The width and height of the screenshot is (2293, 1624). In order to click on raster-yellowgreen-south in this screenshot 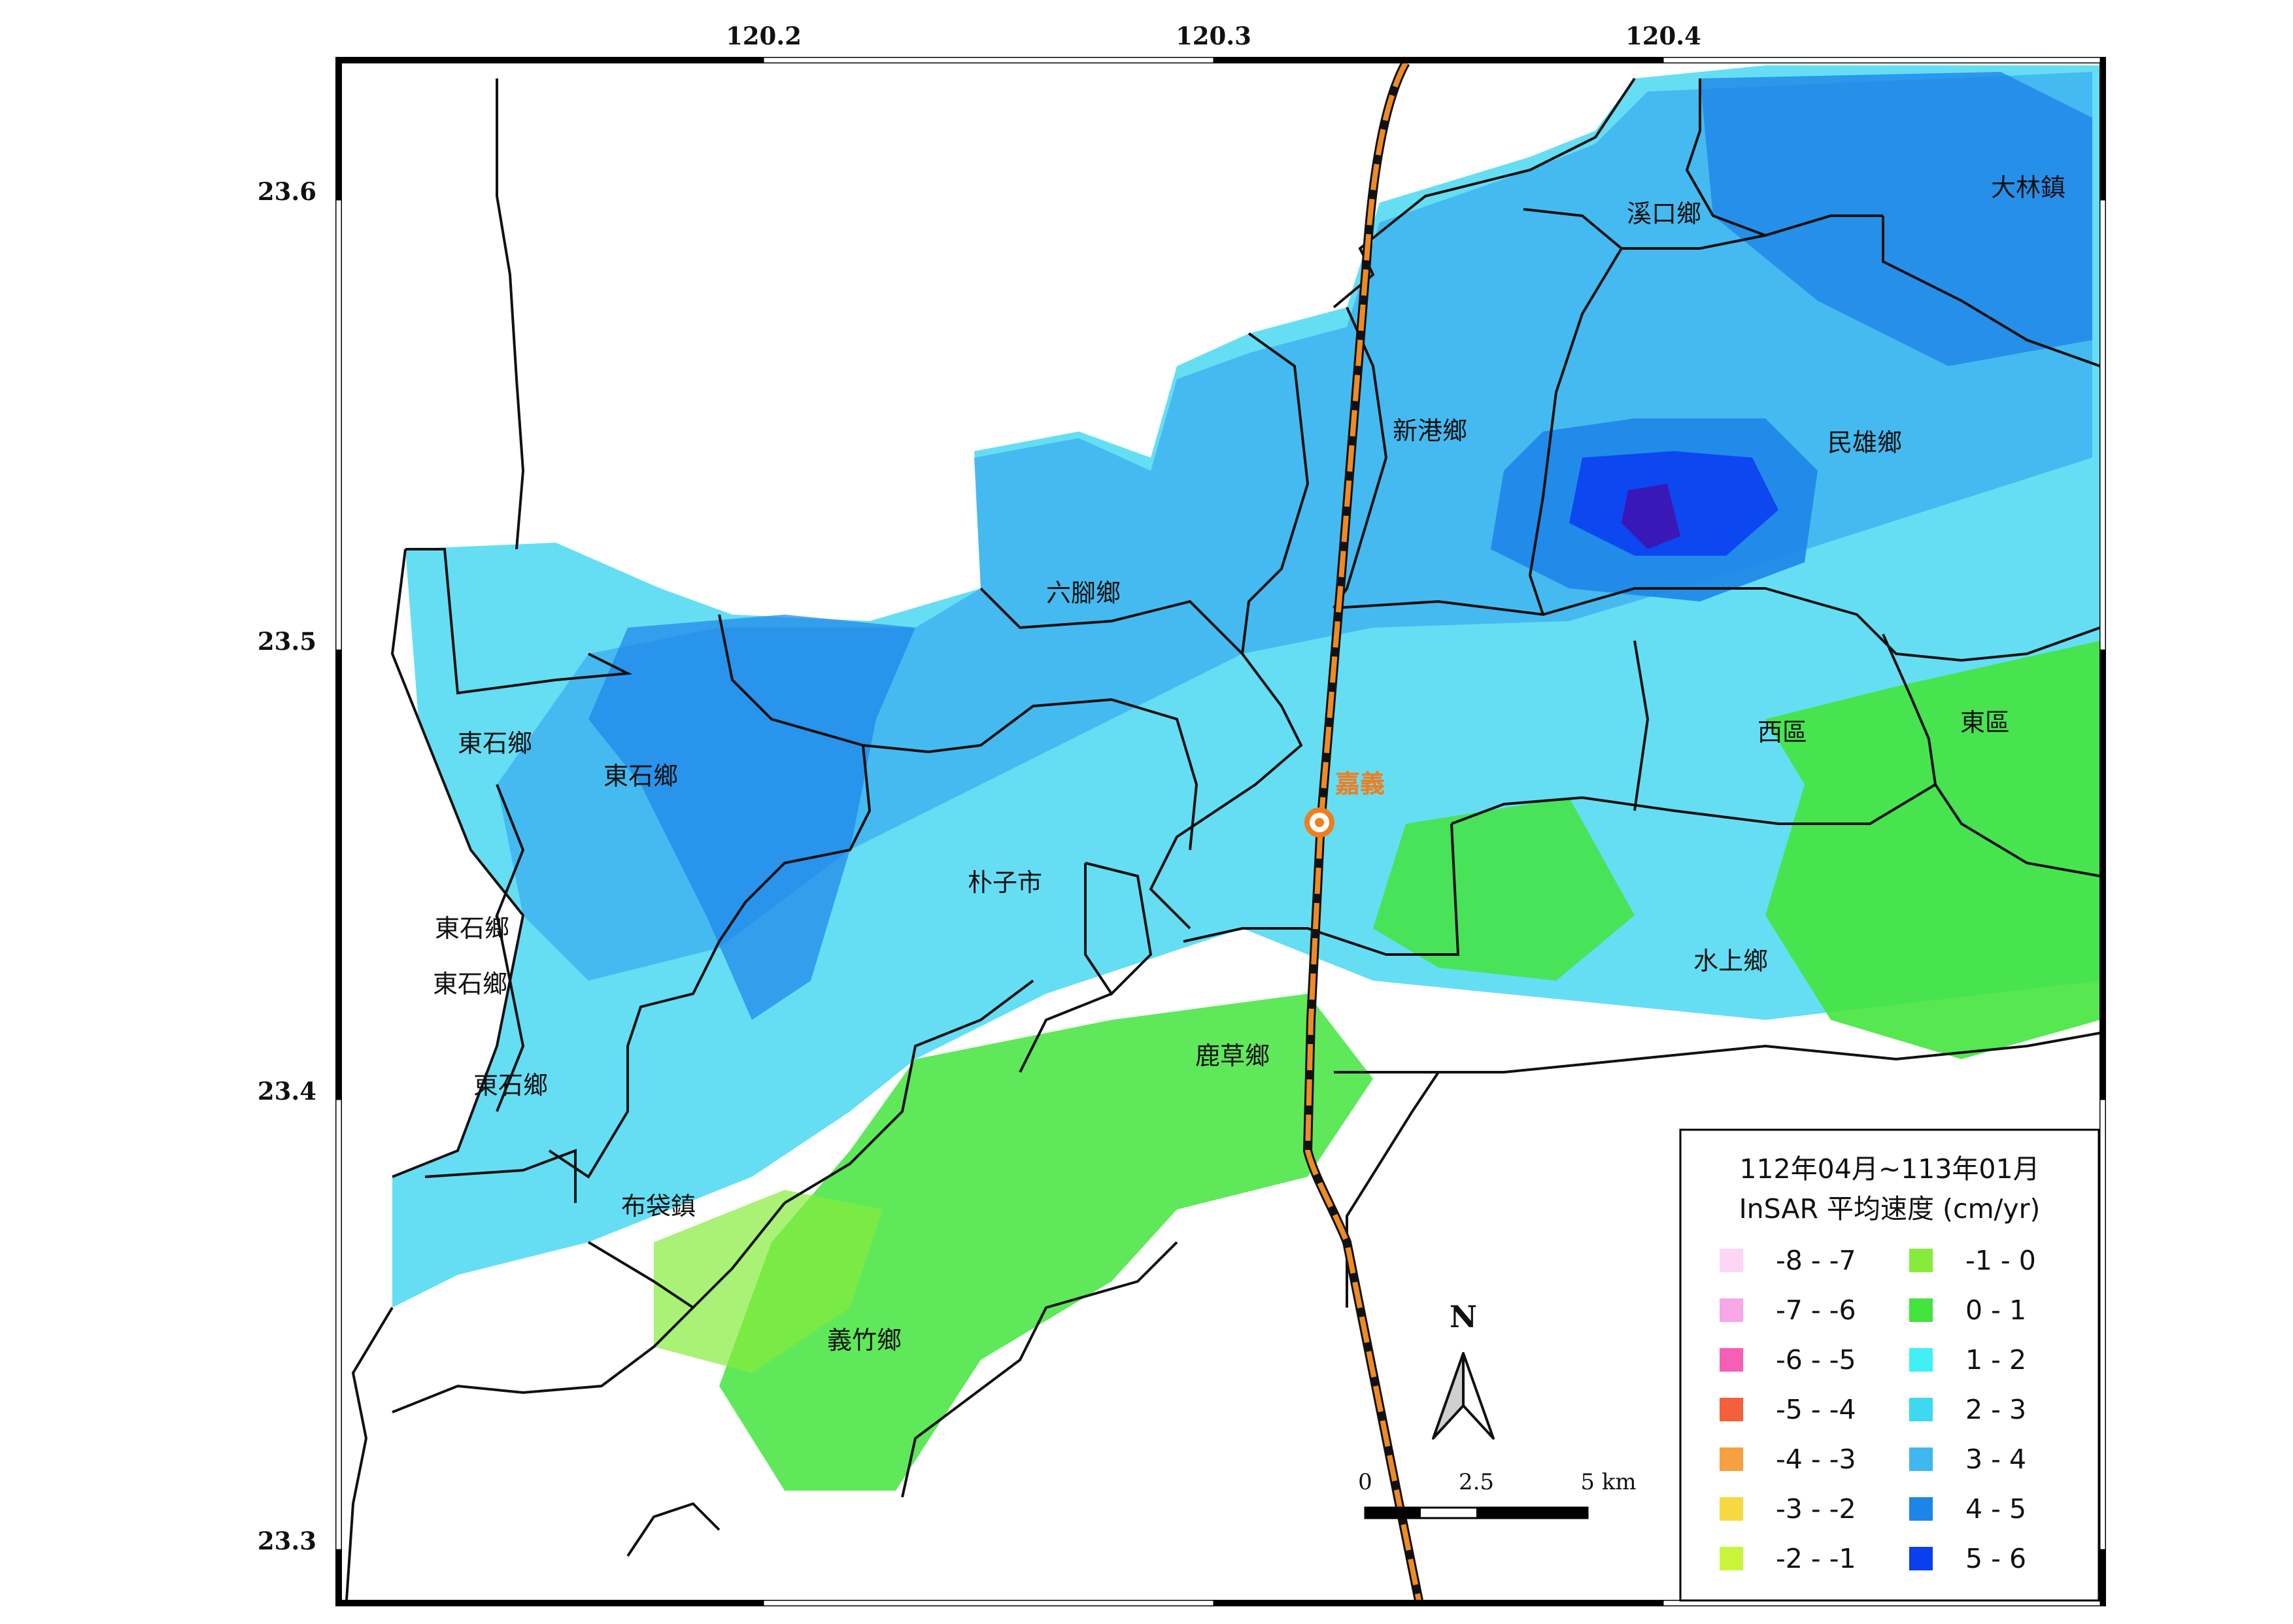, I will do `click(768, 1281)`.